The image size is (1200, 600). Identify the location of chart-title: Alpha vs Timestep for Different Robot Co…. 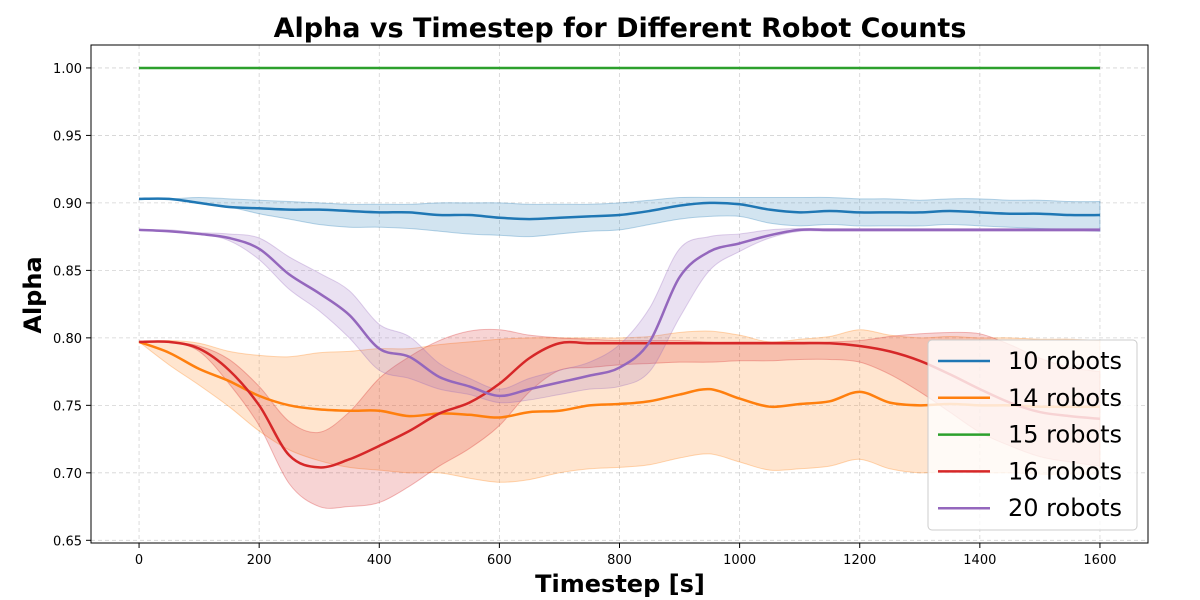
(620, 28).